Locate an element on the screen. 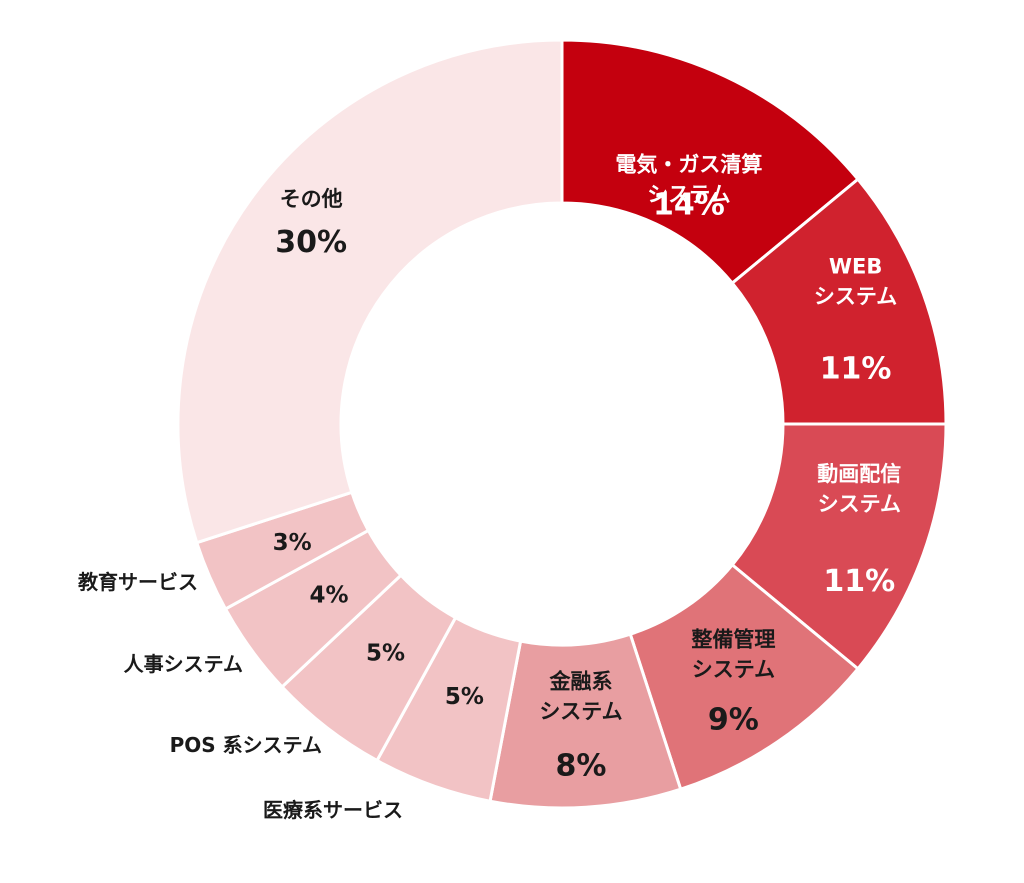 This screenshot has width=1024, height=883. slice-label-fin-line-1: 金融系 is located at coordinates (581, 681).